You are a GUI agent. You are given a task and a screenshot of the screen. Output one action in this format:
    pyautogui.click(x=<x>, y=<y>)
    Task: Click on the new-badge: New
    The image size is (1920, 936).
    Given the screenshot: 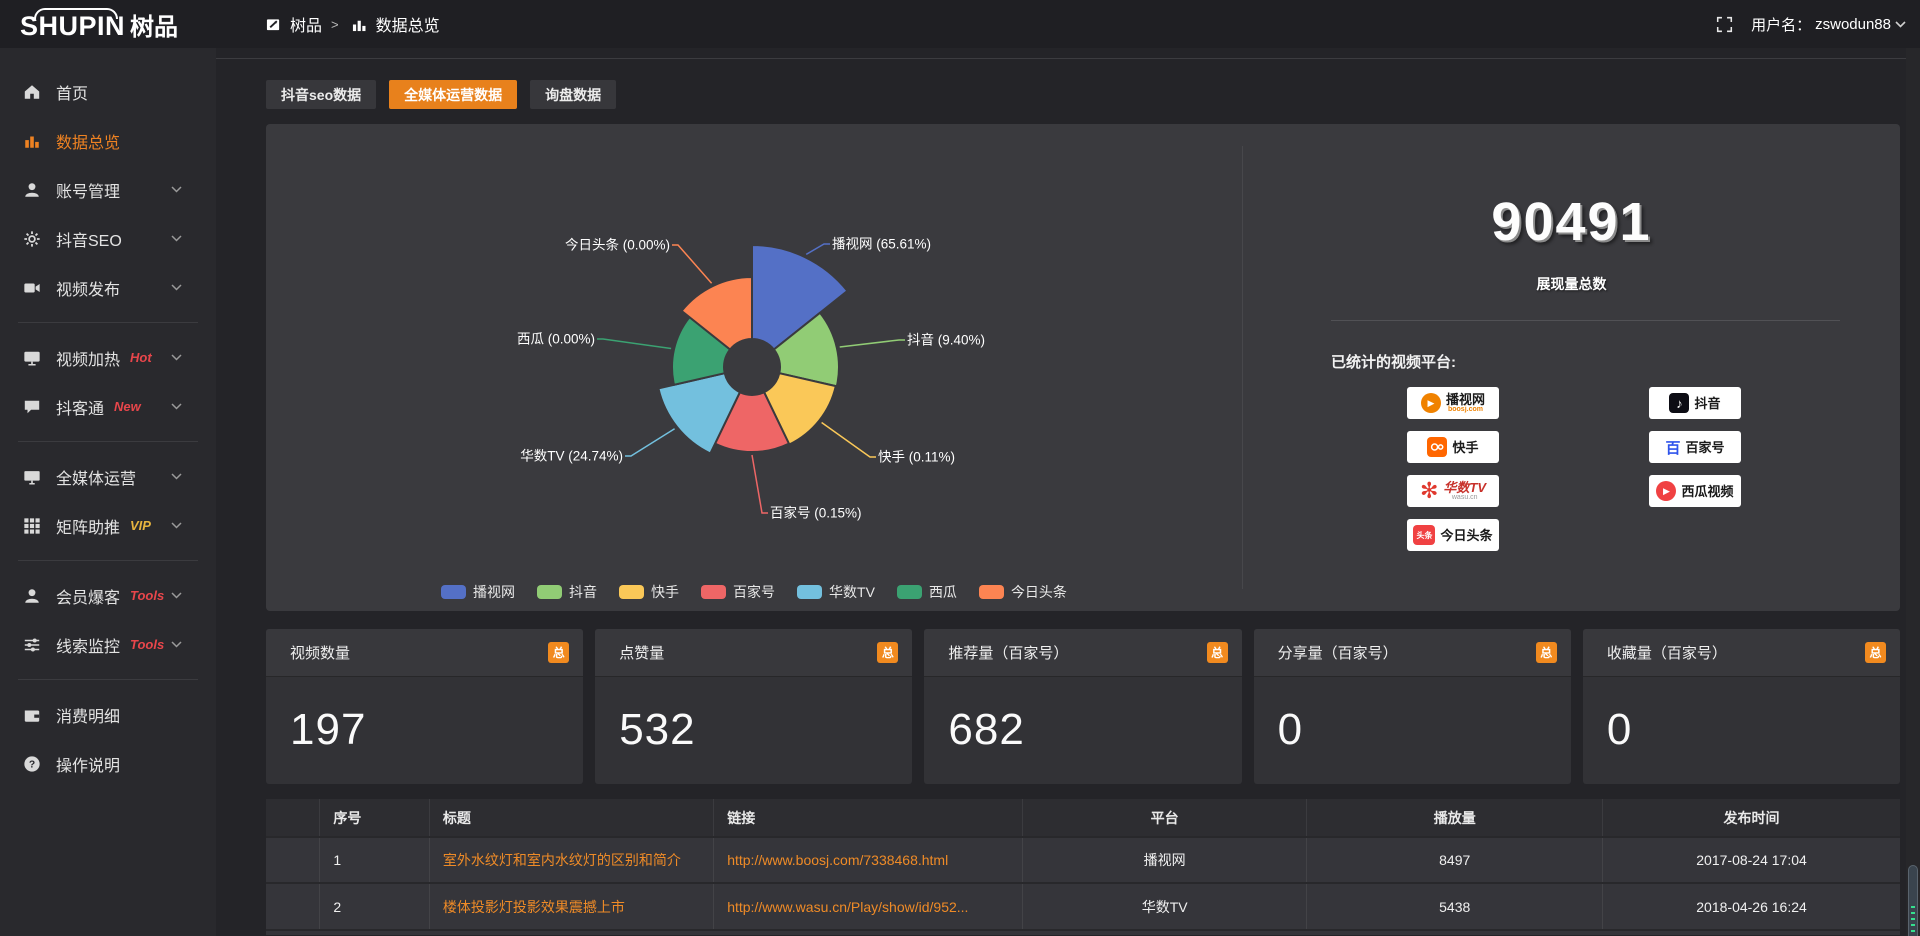 What is the action you would take?
    pyautogui.click(x=127, y=406)
    